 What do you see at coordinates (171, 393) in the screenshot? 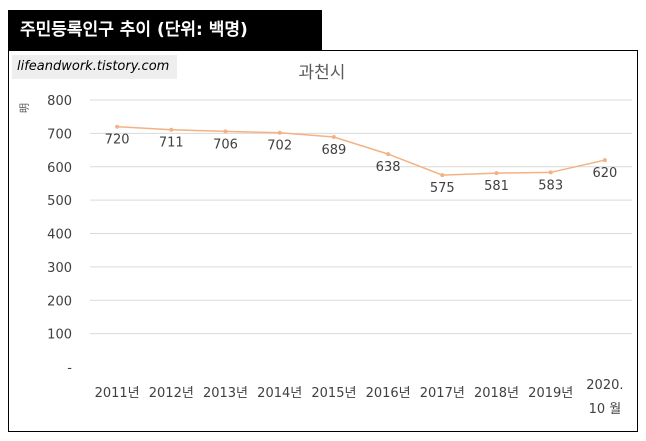
I see `x-tick-label: 2012년` at bounding box center [171, 393].